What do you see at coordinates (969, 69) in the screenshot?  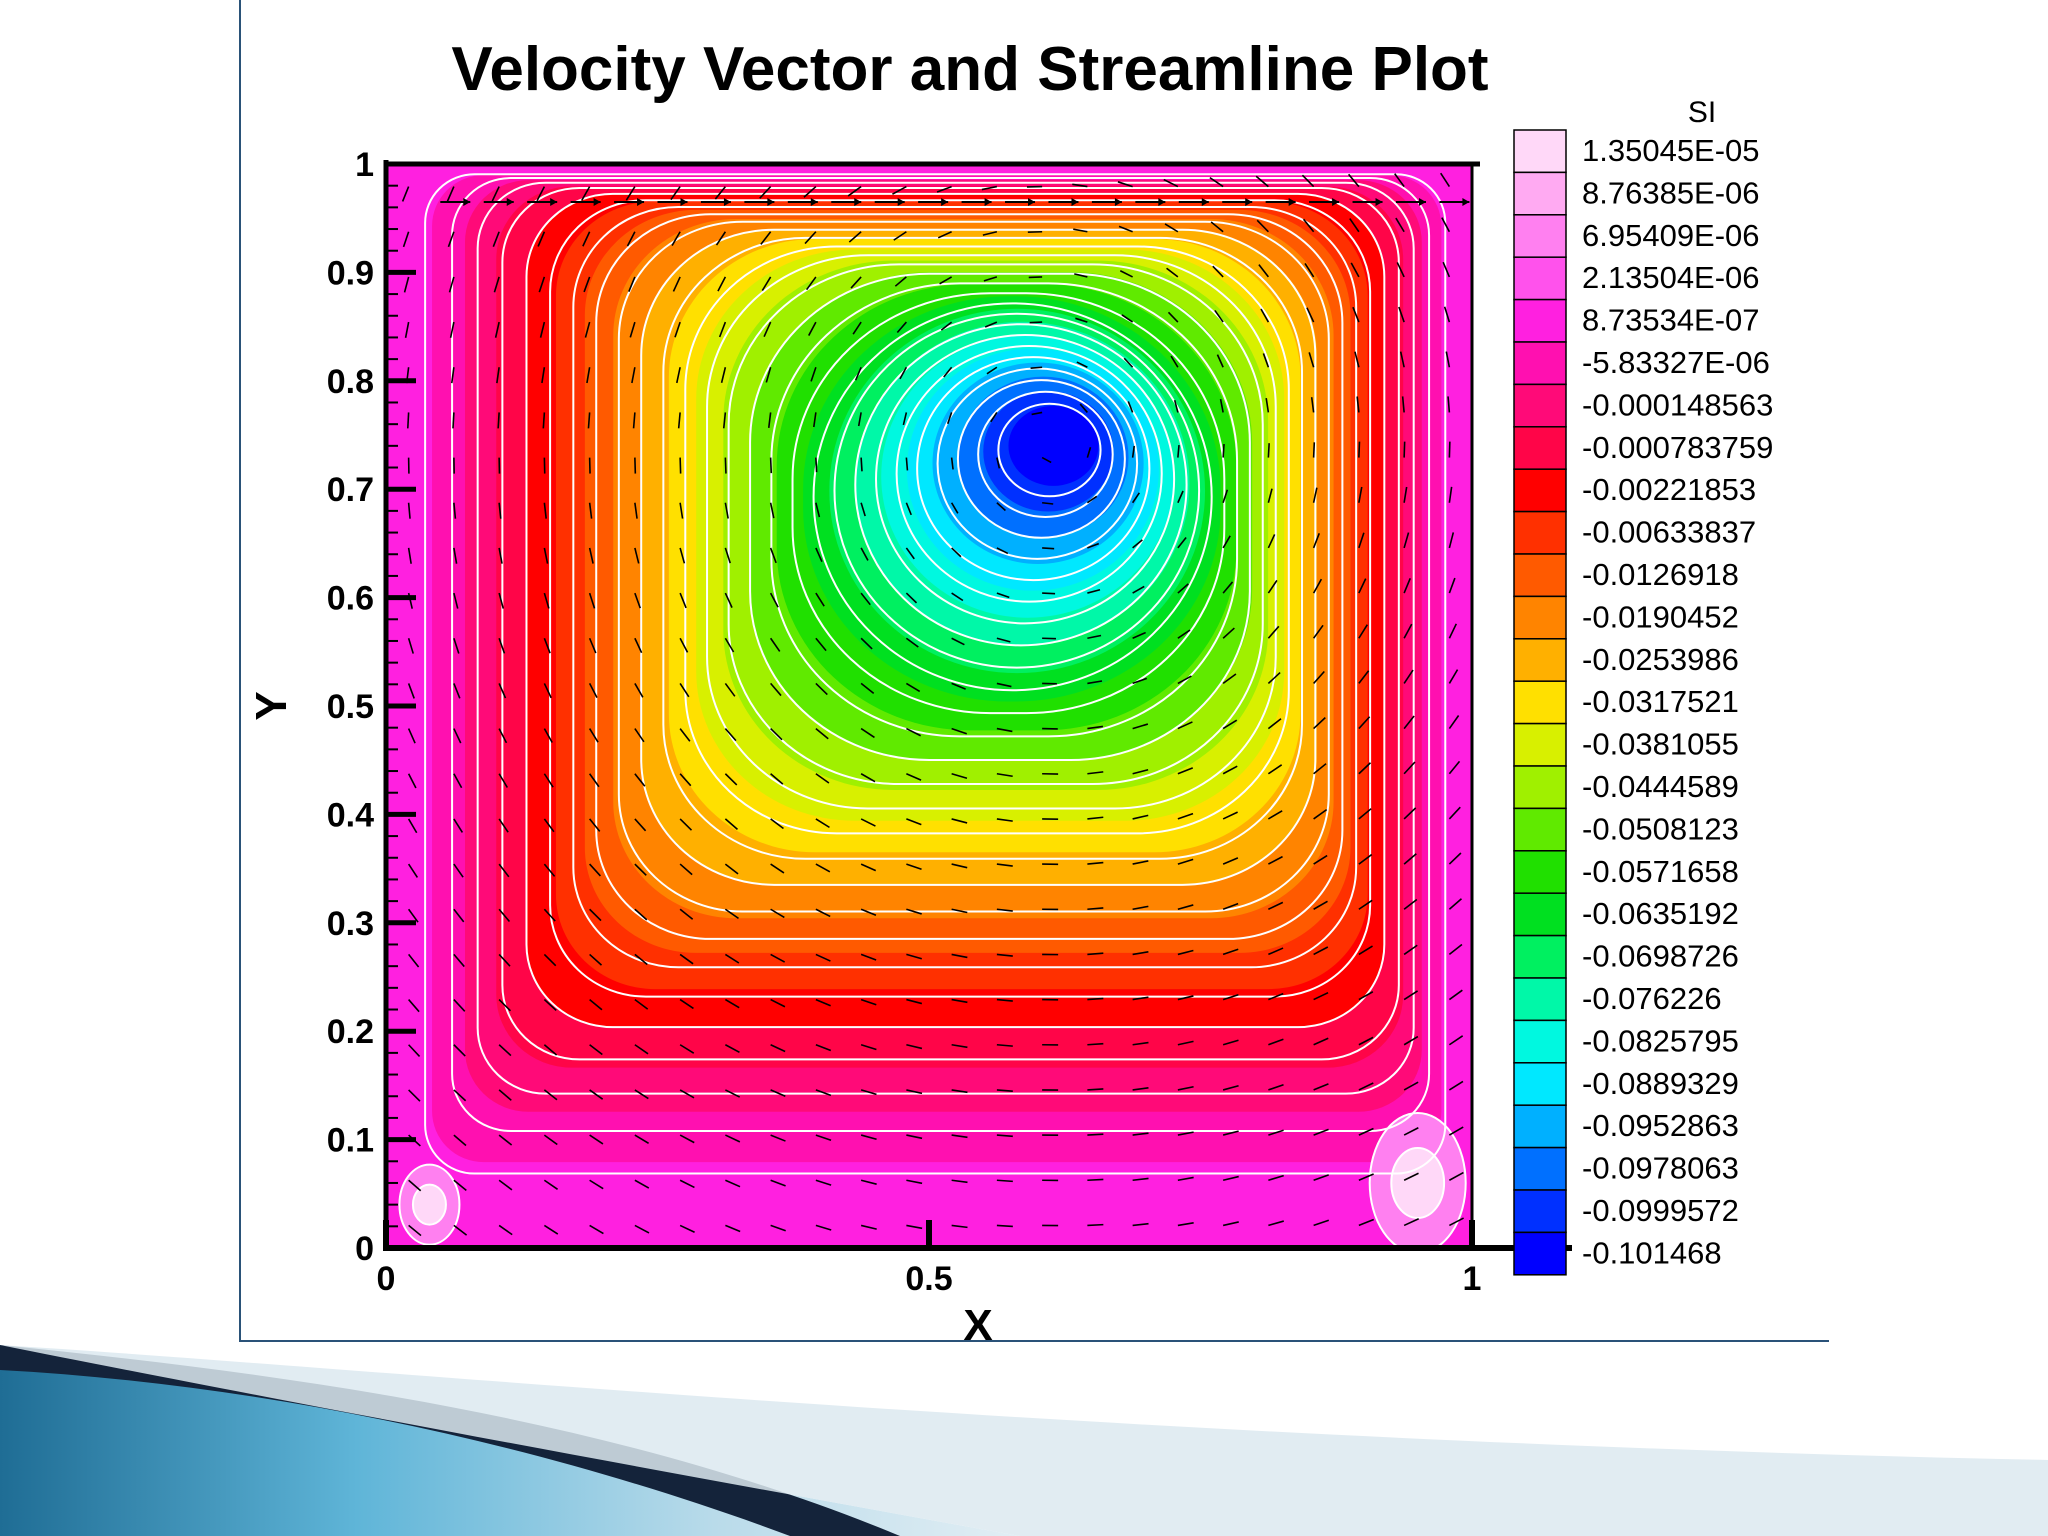 I see `chart-title: Velocity Vector and Streamline Plot` at bounding box center [969, 69].